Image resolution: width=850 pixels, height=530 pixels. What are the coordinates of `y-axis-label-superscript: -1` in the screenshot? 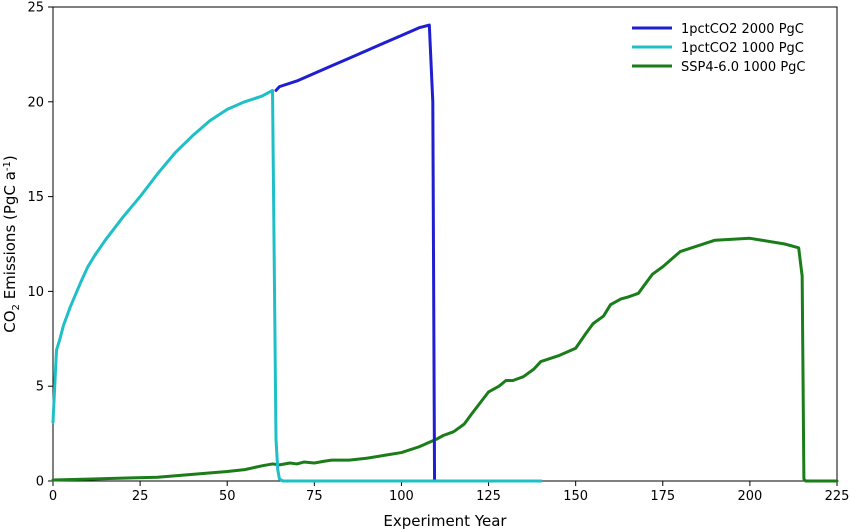 It's located at (7, 166).